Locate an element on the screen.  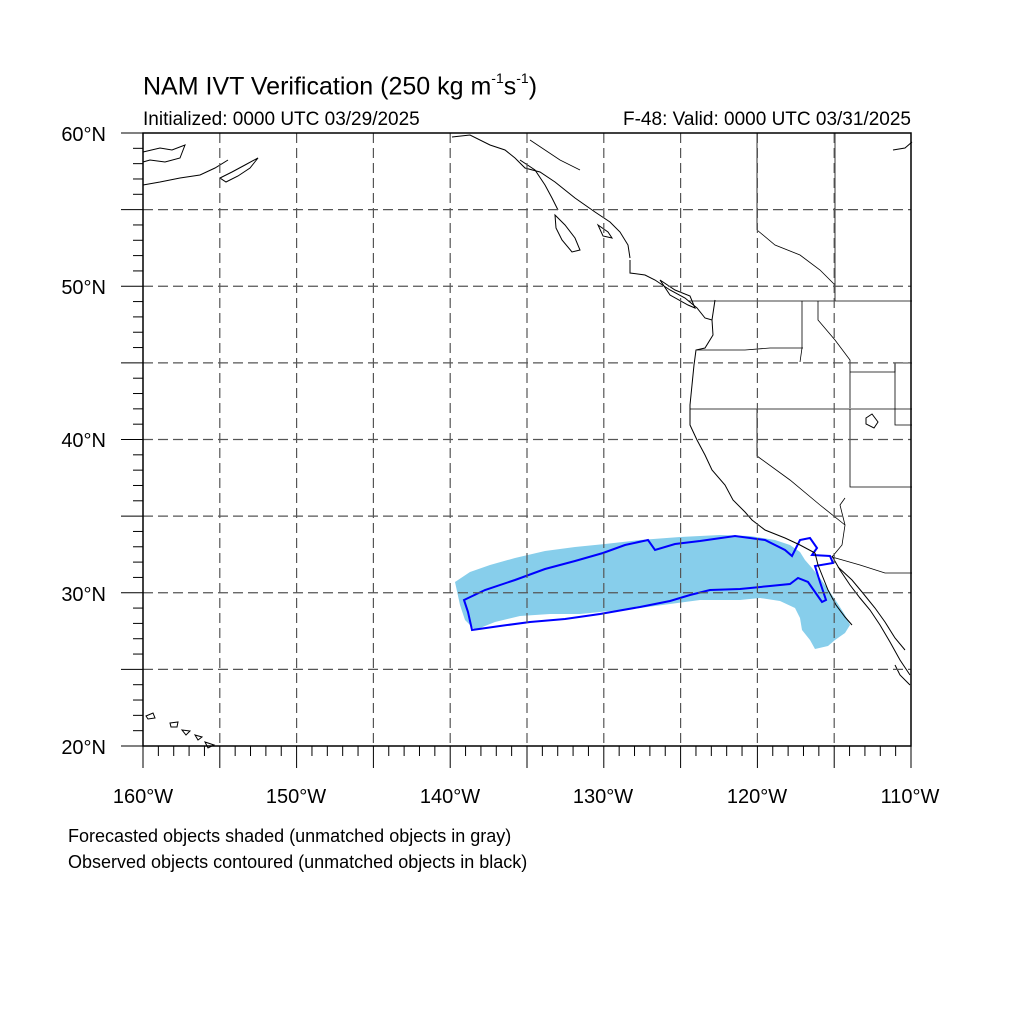
lon-label-140w: 140°W is located at coordinates (450, 797).